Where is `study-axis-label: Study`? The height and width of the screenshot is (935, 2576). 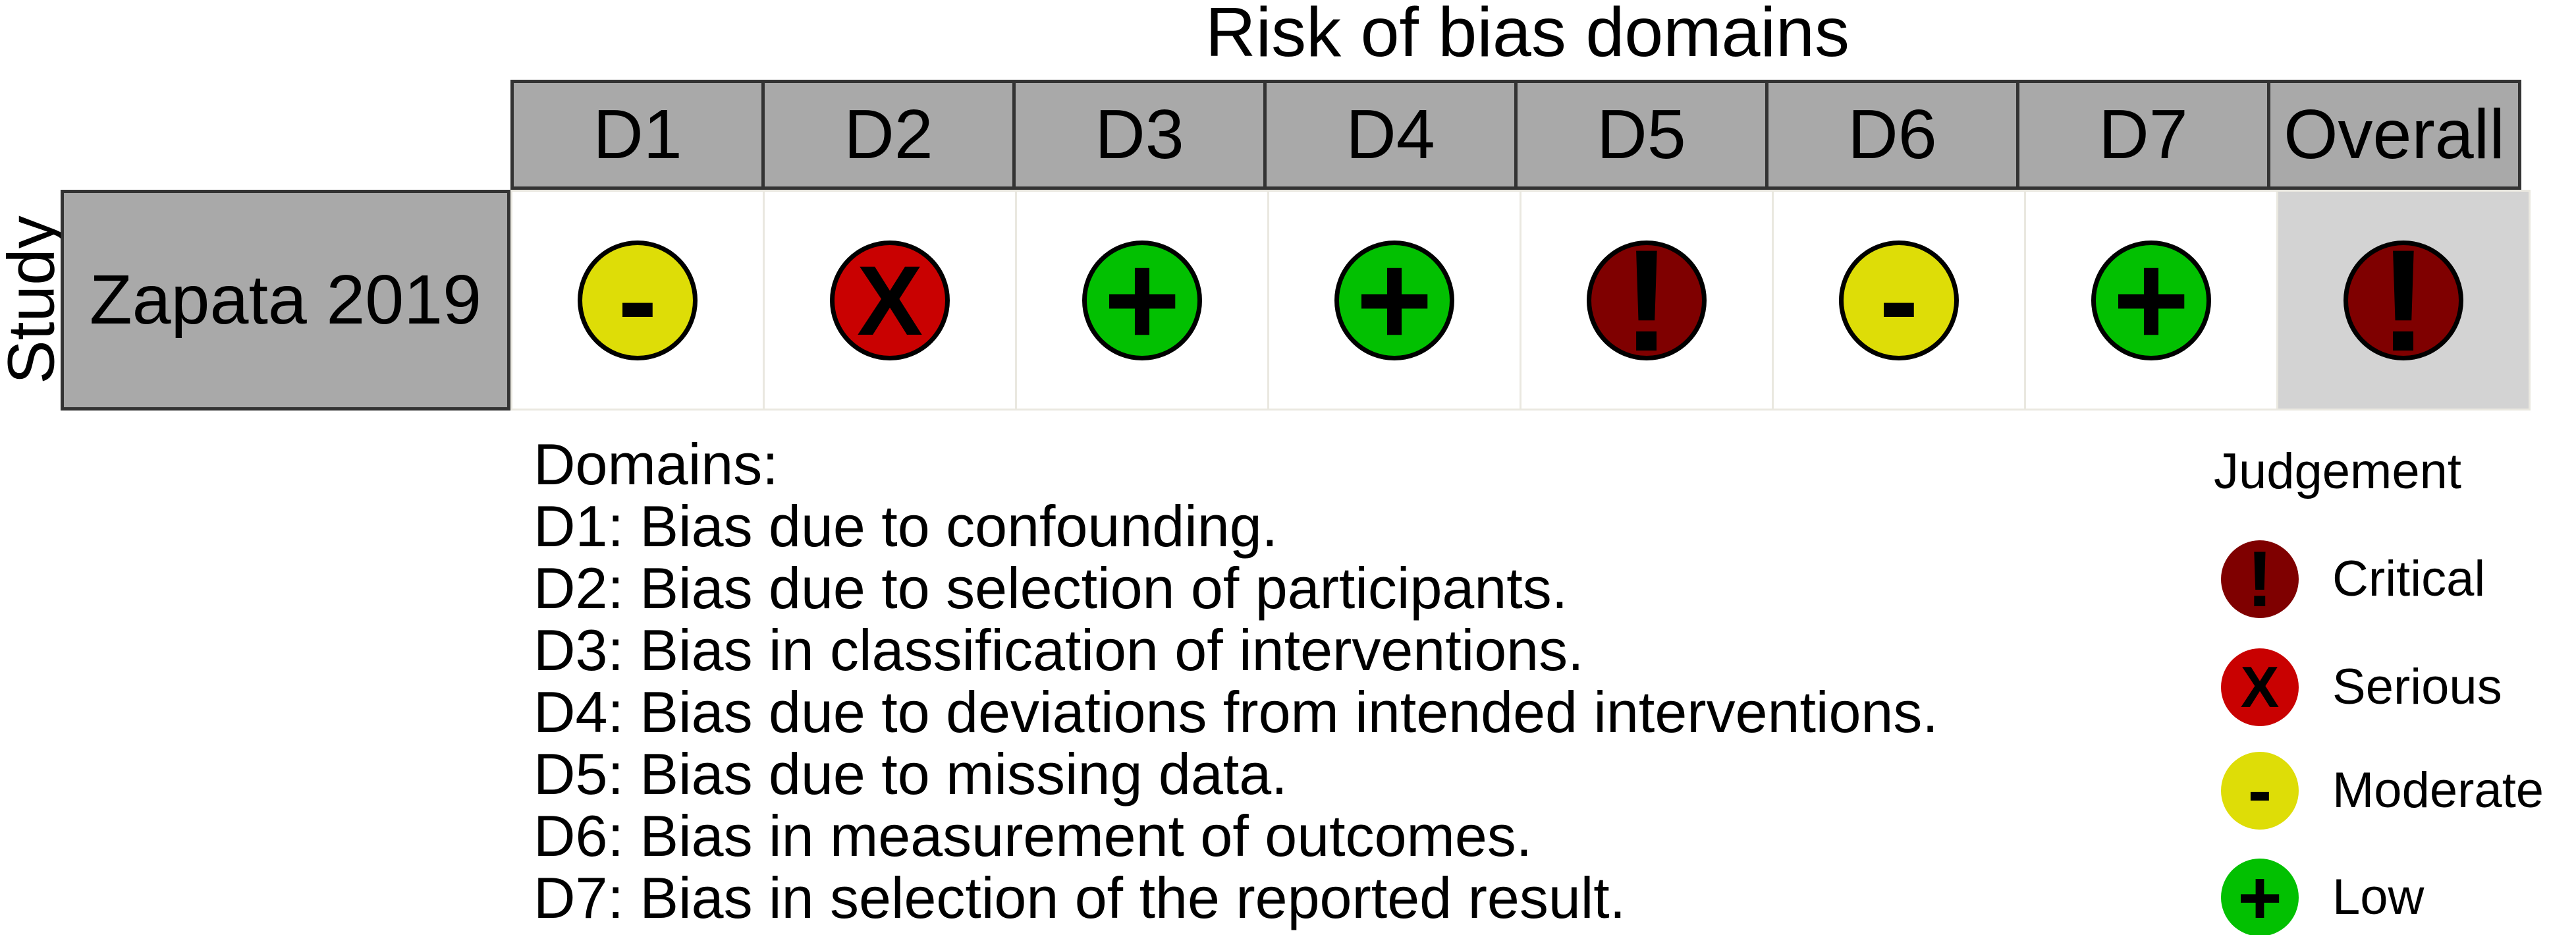
study-axis-label: Study is located at coordinates (34, 300).